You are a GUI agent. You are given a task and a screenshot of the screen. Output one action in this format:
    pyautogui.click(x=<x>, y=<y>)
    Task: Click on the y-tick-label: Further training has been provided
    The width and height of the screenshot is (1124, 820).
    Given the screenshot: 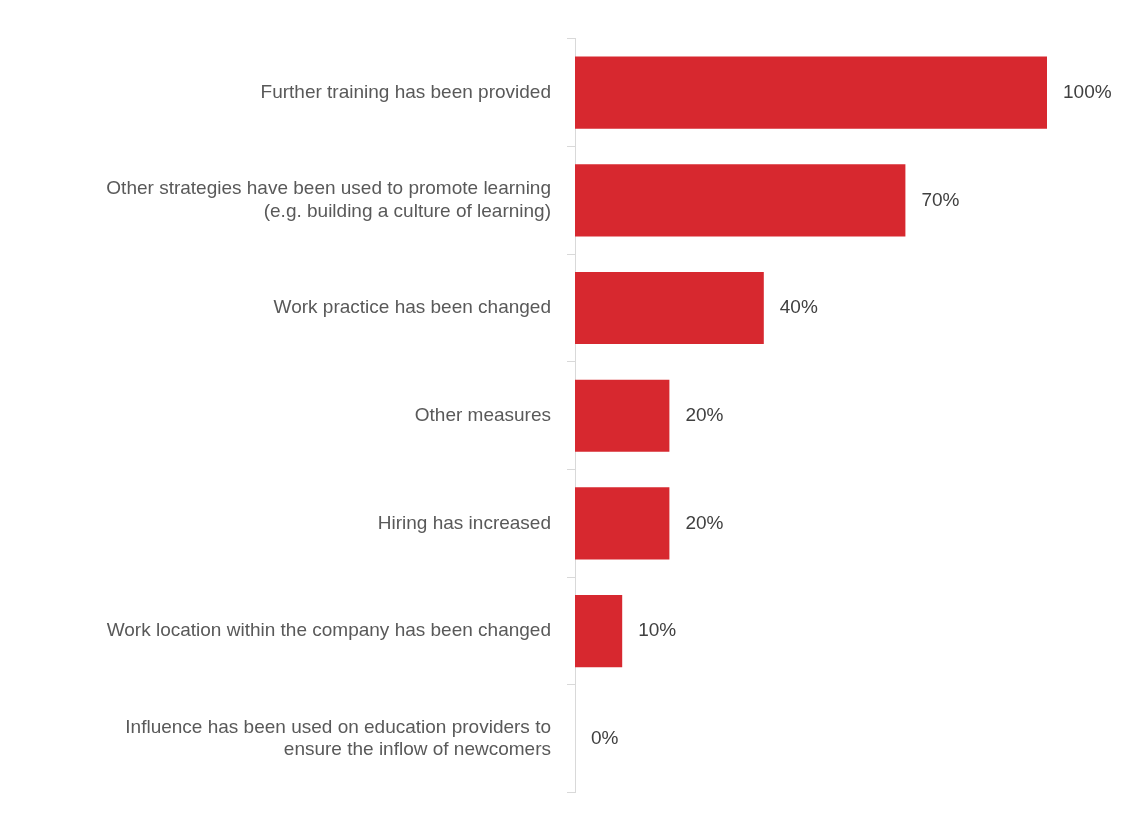 What is the action you would take?
    pyautogui.click(x=405, y=91)
    